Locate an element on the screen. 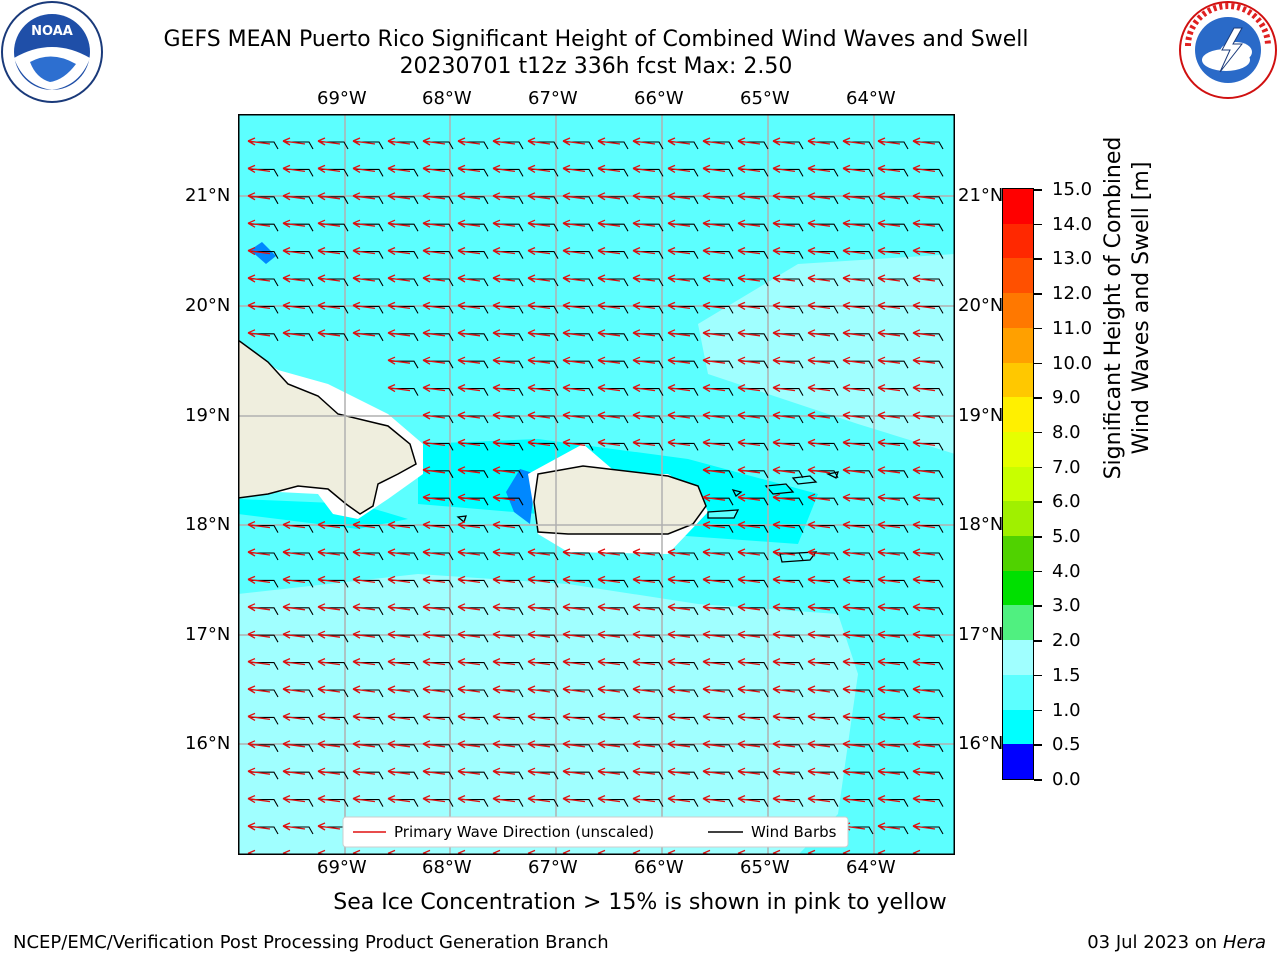  legend-barb-label: Wind Barbs is located at coordinates (794, 832).